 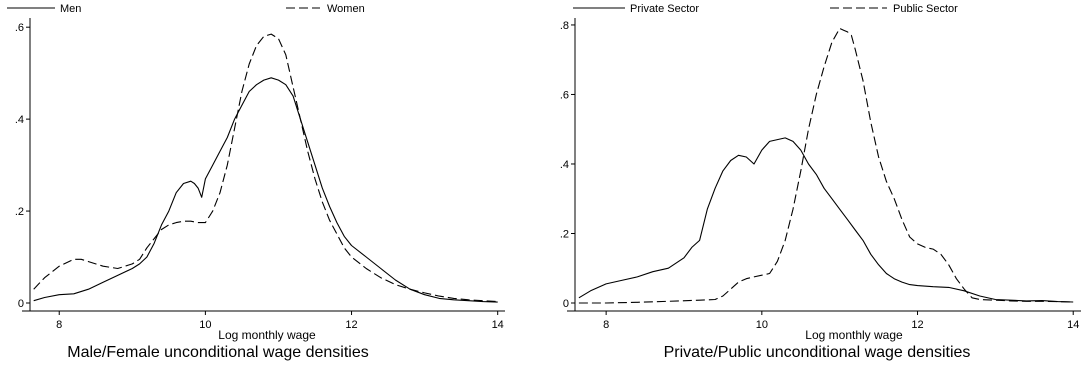 I want to click on legend-label: Men, so click(x=70, y=9).